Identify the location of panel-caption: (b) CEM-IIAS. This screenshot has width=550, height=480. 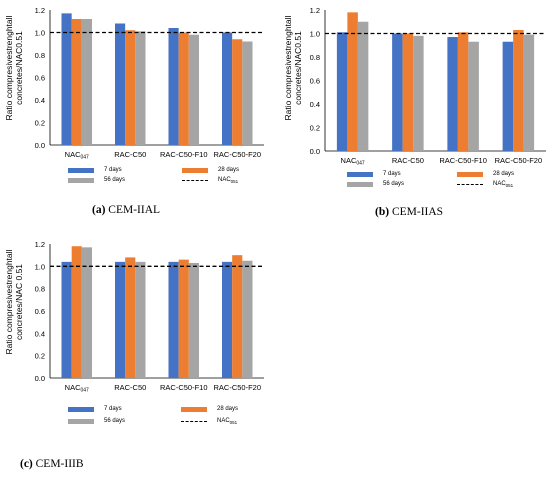
(409, 212).